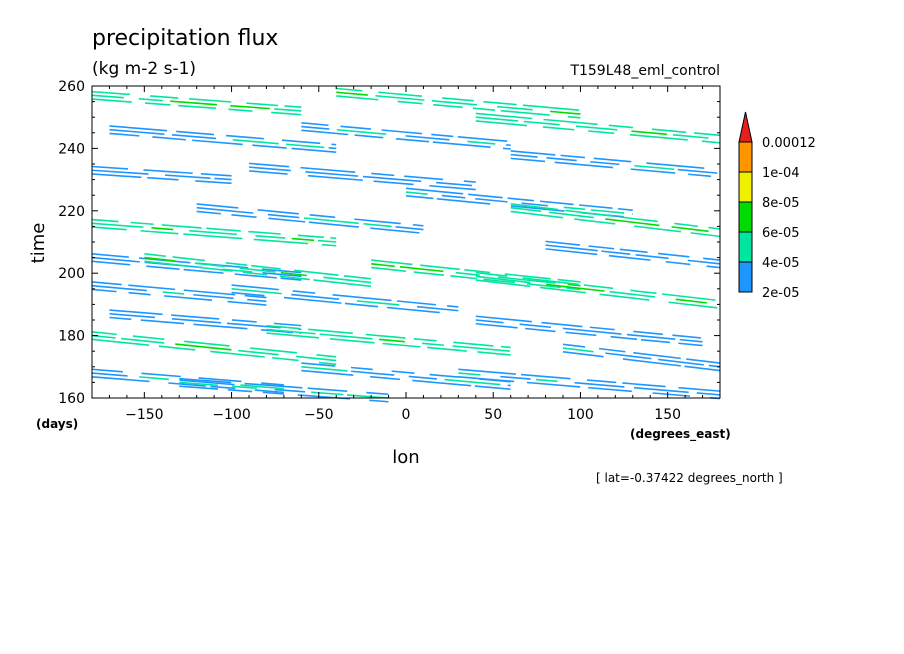 Image resolution: width=904 pixels, height=654 pixels. Describe the element at coordinates (781, 173) in the screenshot. I see `colorbar-label: 1e-04` at that location.